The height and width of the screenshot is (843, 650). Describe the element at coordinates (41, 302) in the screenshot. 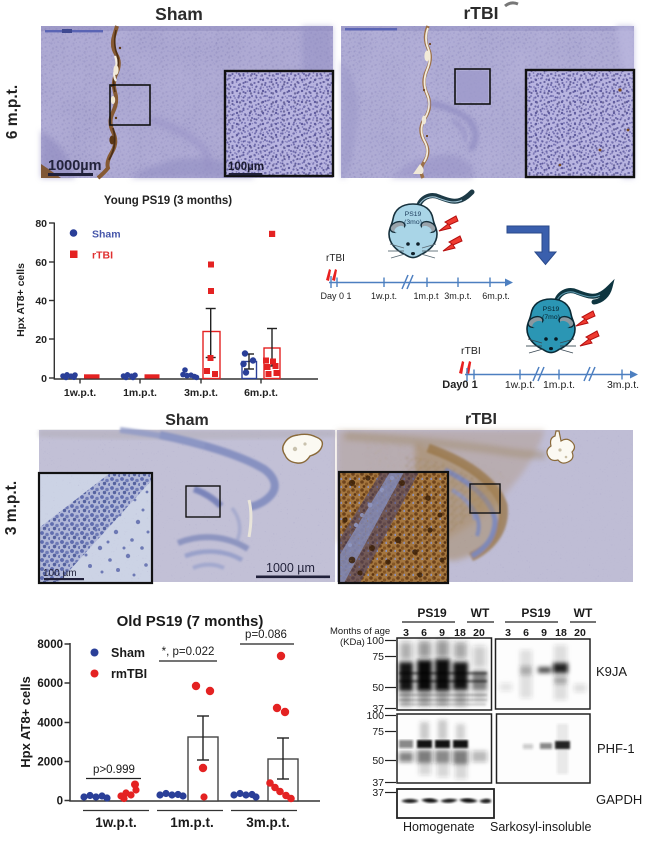

I see `svg-text: 40` at that location.